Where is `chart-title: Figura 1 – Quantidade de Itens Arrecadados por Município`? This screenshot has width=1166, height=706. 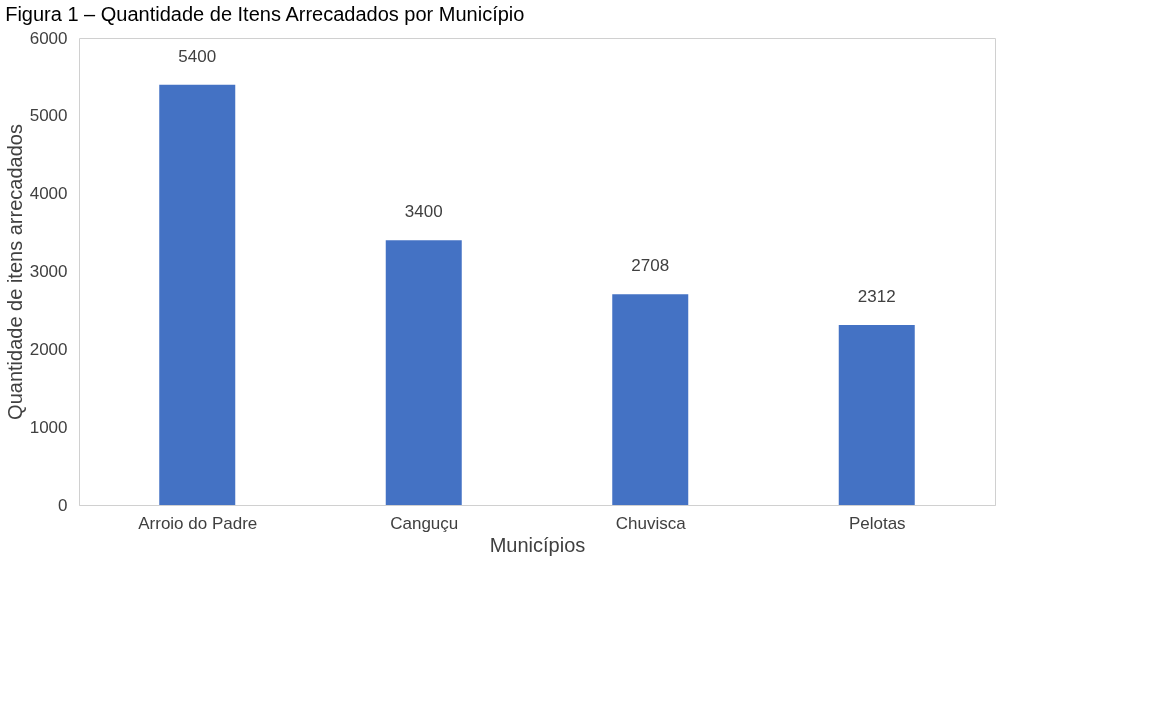 chart-title: Figura 1 – Quantidade de Itens Arrecadados por Município is located at coordinates (265, 14).